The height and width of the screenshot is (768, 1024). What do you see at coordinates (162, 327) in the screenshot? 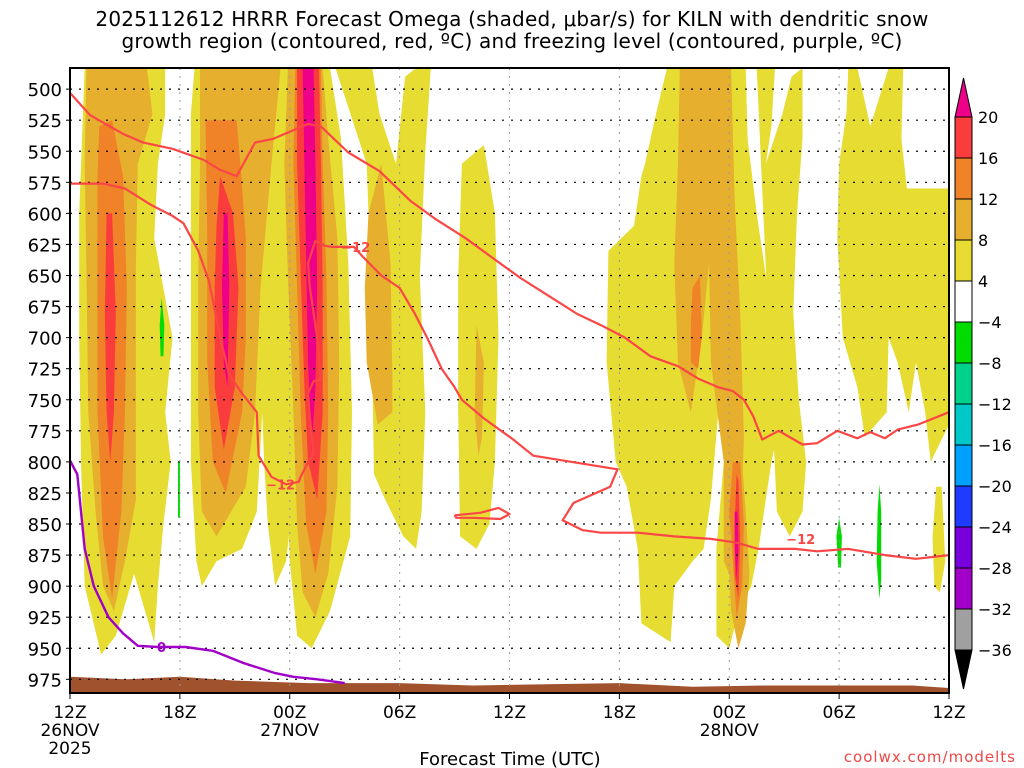
I see `omega-region--4-28` at bounding box center [162, 327].